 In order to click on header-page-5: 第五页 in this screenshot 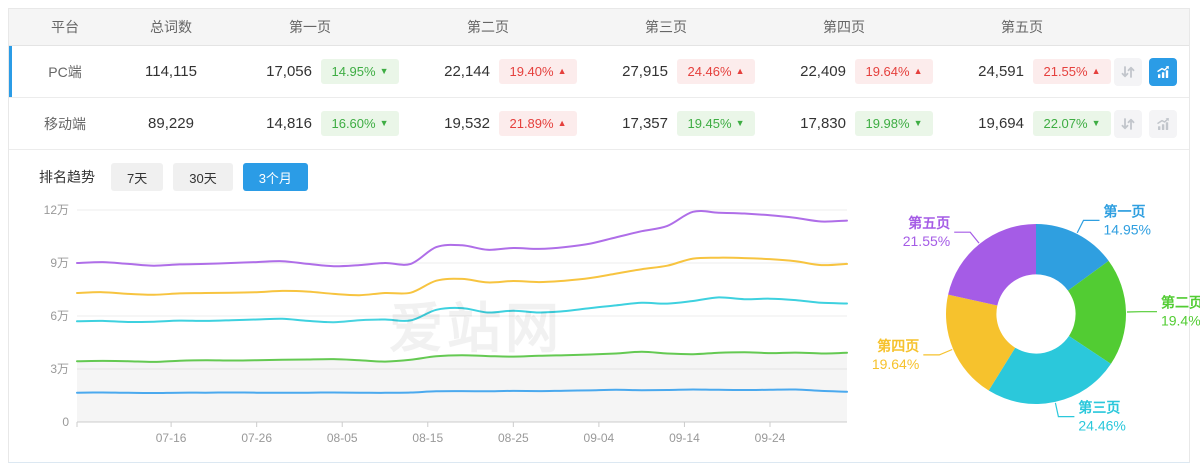, I will do `click(1022, 27)`.